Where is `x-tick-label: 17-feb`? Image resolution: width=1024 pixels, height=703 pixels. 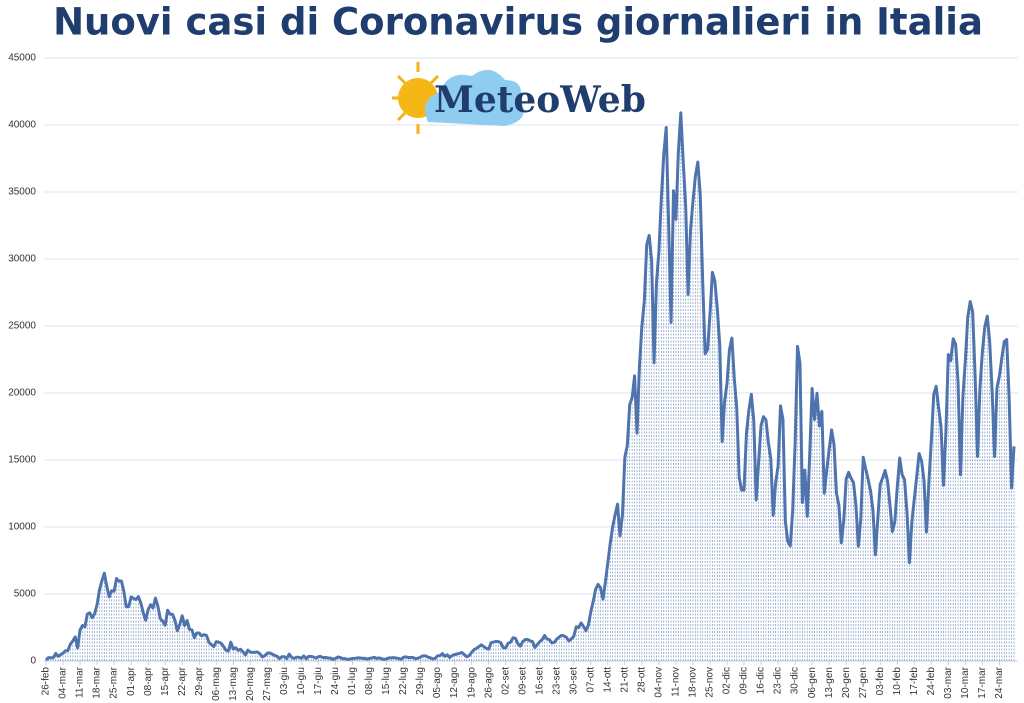
x-tick-label: 17-feb is located at coordinates (914, 681).